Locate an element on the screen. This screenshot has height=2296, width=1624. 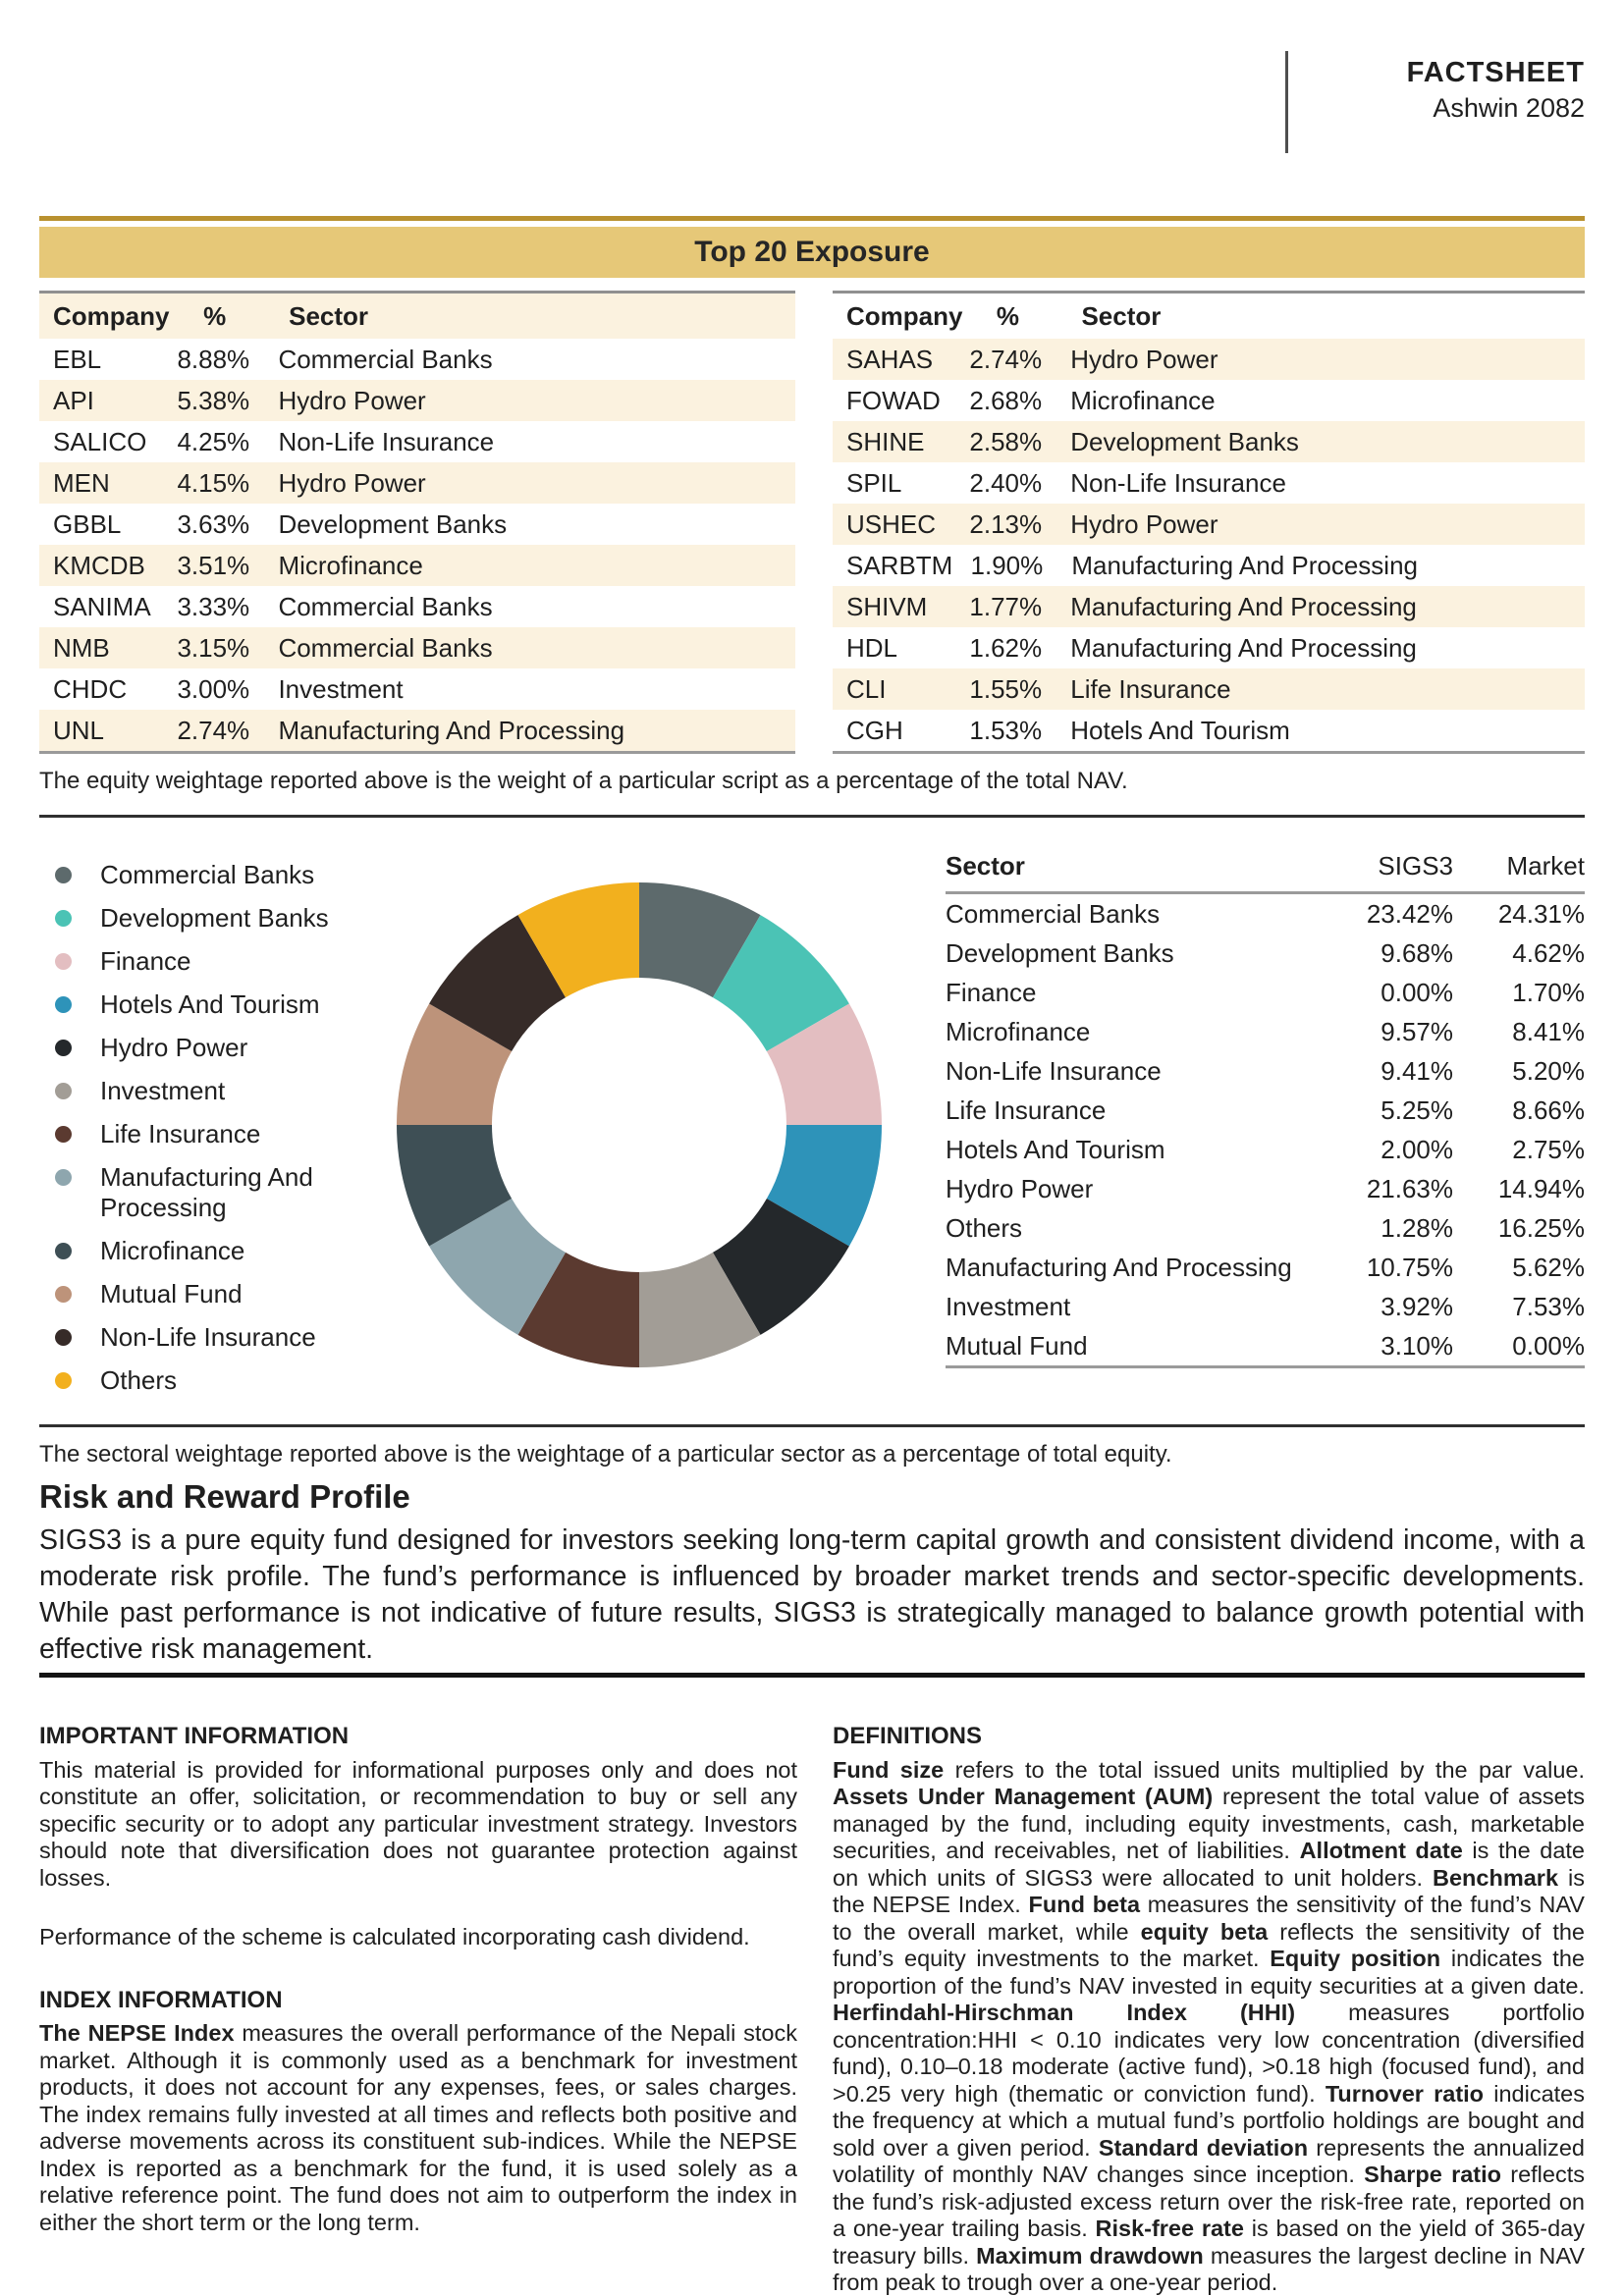
sigs3-cell: 2.00% is located at coordinates (1416, 1149).